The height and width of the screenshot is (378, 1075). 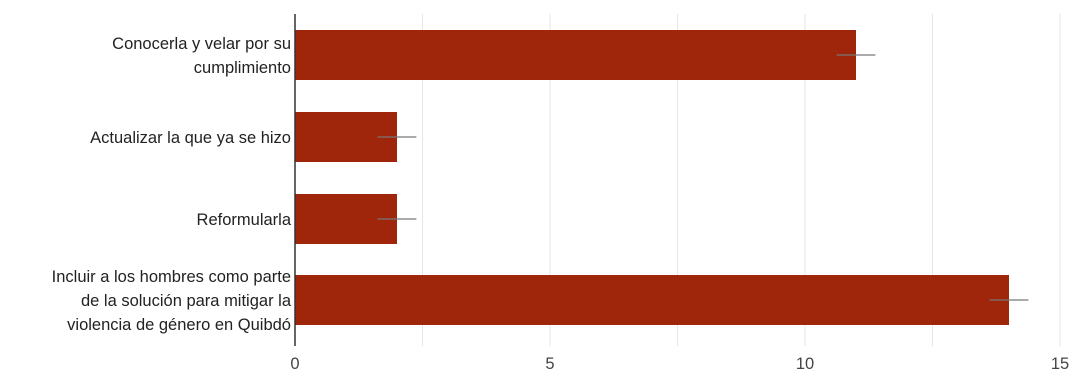 I want to click on x-tick-label: 15, so click(x=1060, y=364).